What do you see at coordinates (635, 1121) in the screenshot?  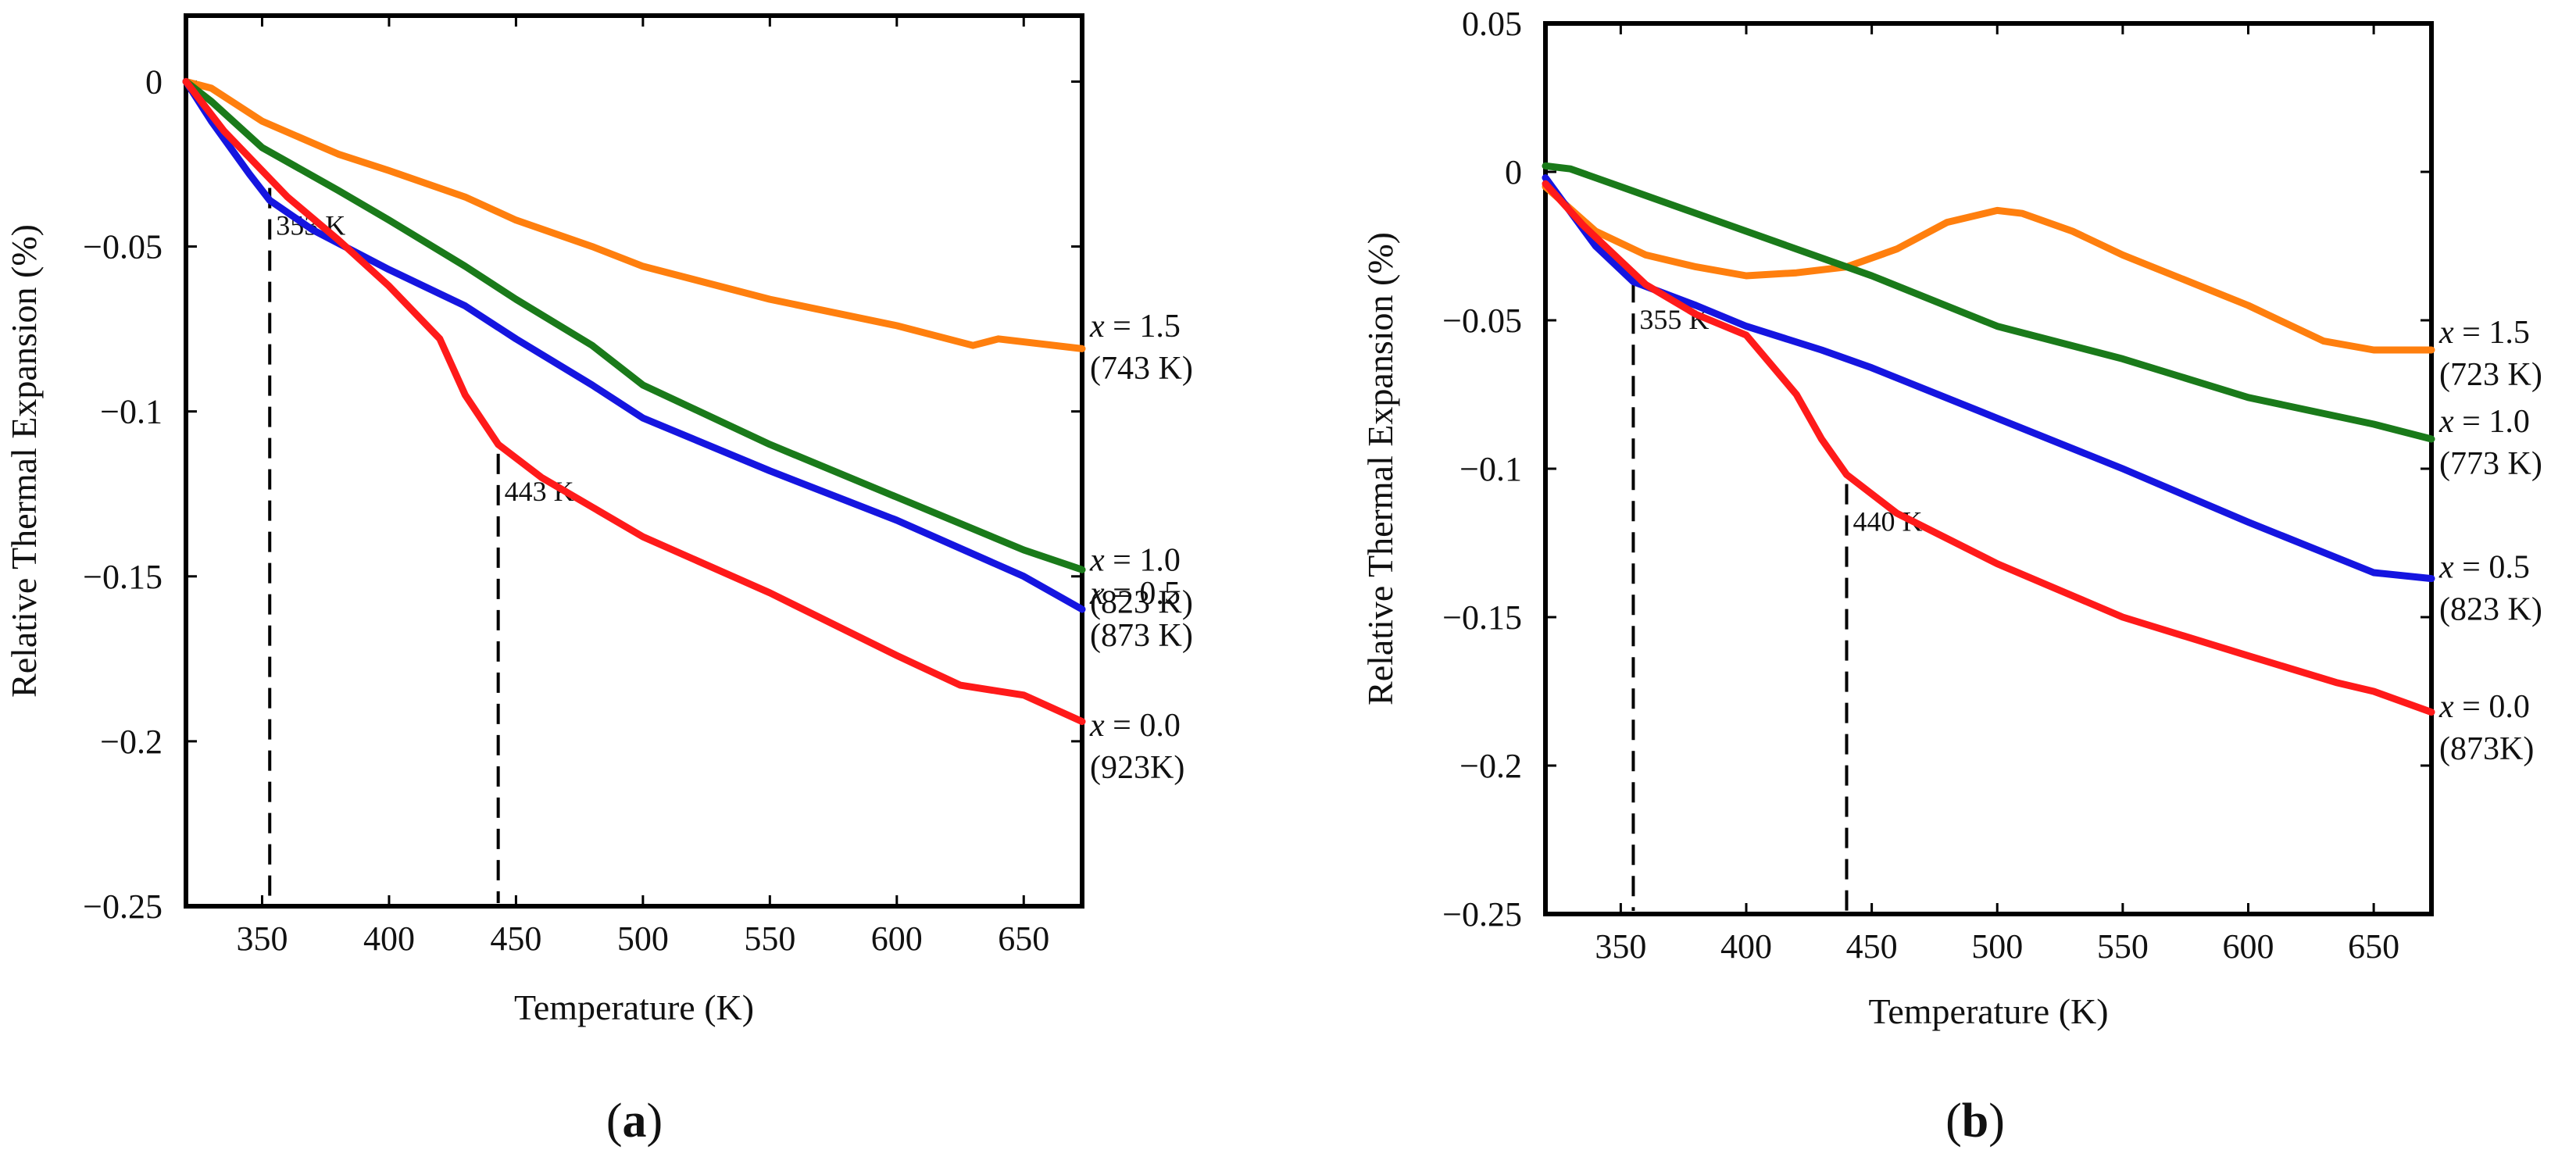 I see `panel-label: (a)` at bounding box center [635, 1121].